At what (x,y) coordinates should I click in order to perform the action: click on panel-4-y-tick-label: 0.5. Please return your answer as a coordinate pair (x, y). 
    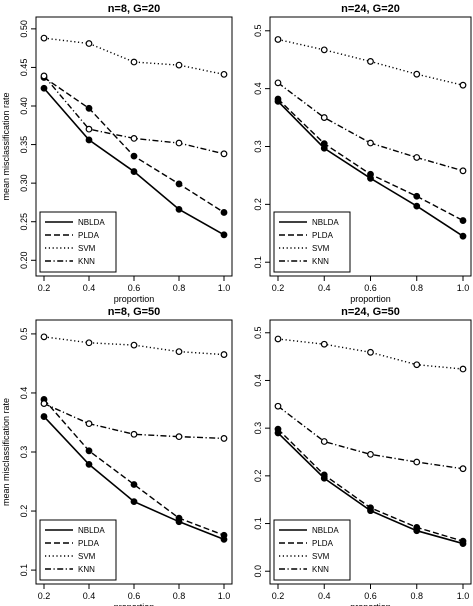
    Looking at the image, I should click on (258, 333).